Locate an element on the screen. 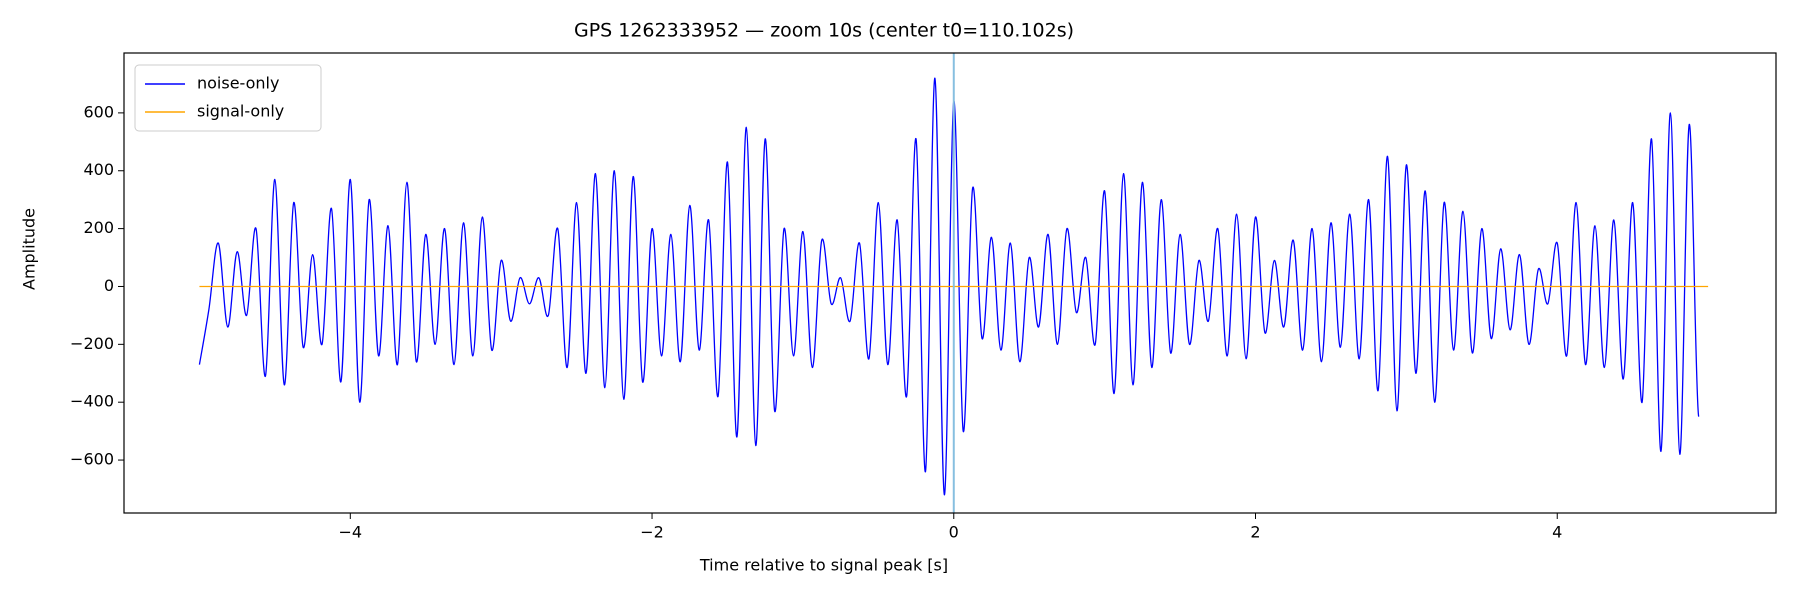 Image resolution: width=1800 pixels, height=600 pixels. y-tick-label: −200 is located at coordinates (92, 343).